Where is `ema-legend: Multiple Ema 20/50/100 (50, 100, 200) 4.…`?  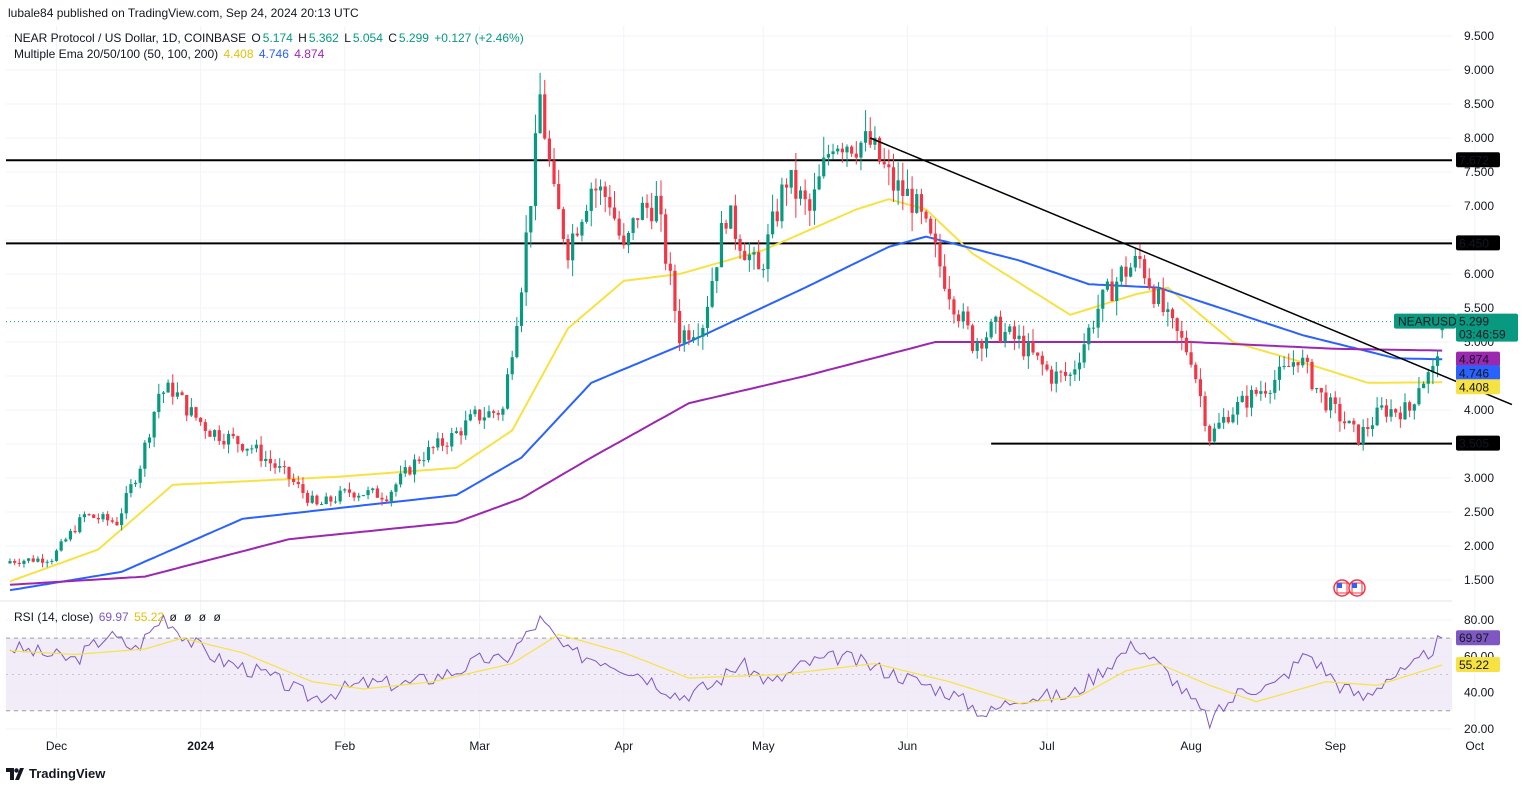
ema-legend: Multiple Ema 20/50/100 (50, 100, 200) 4.… is located at coordinates (170, 54).